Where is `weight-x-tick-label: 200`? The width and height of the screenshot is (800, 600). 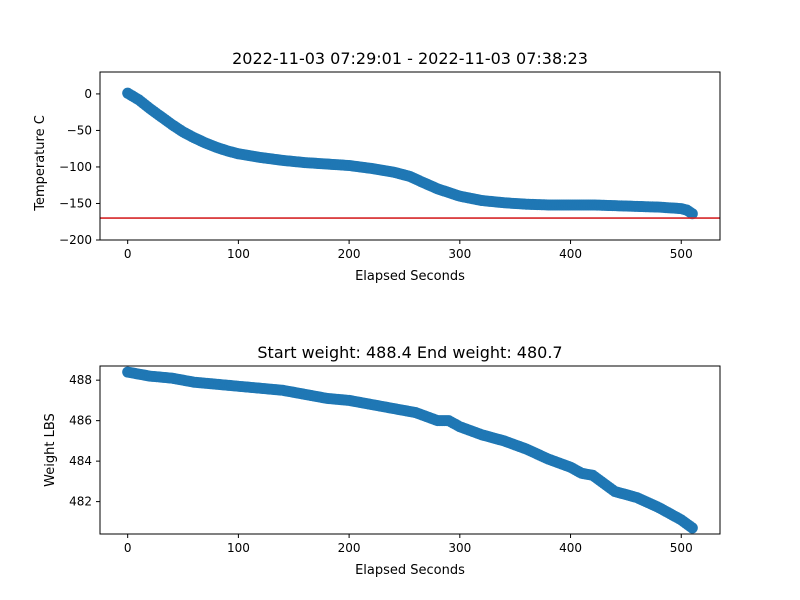
weight-x-tick-label: 200 is located at coordinates (349, 548).